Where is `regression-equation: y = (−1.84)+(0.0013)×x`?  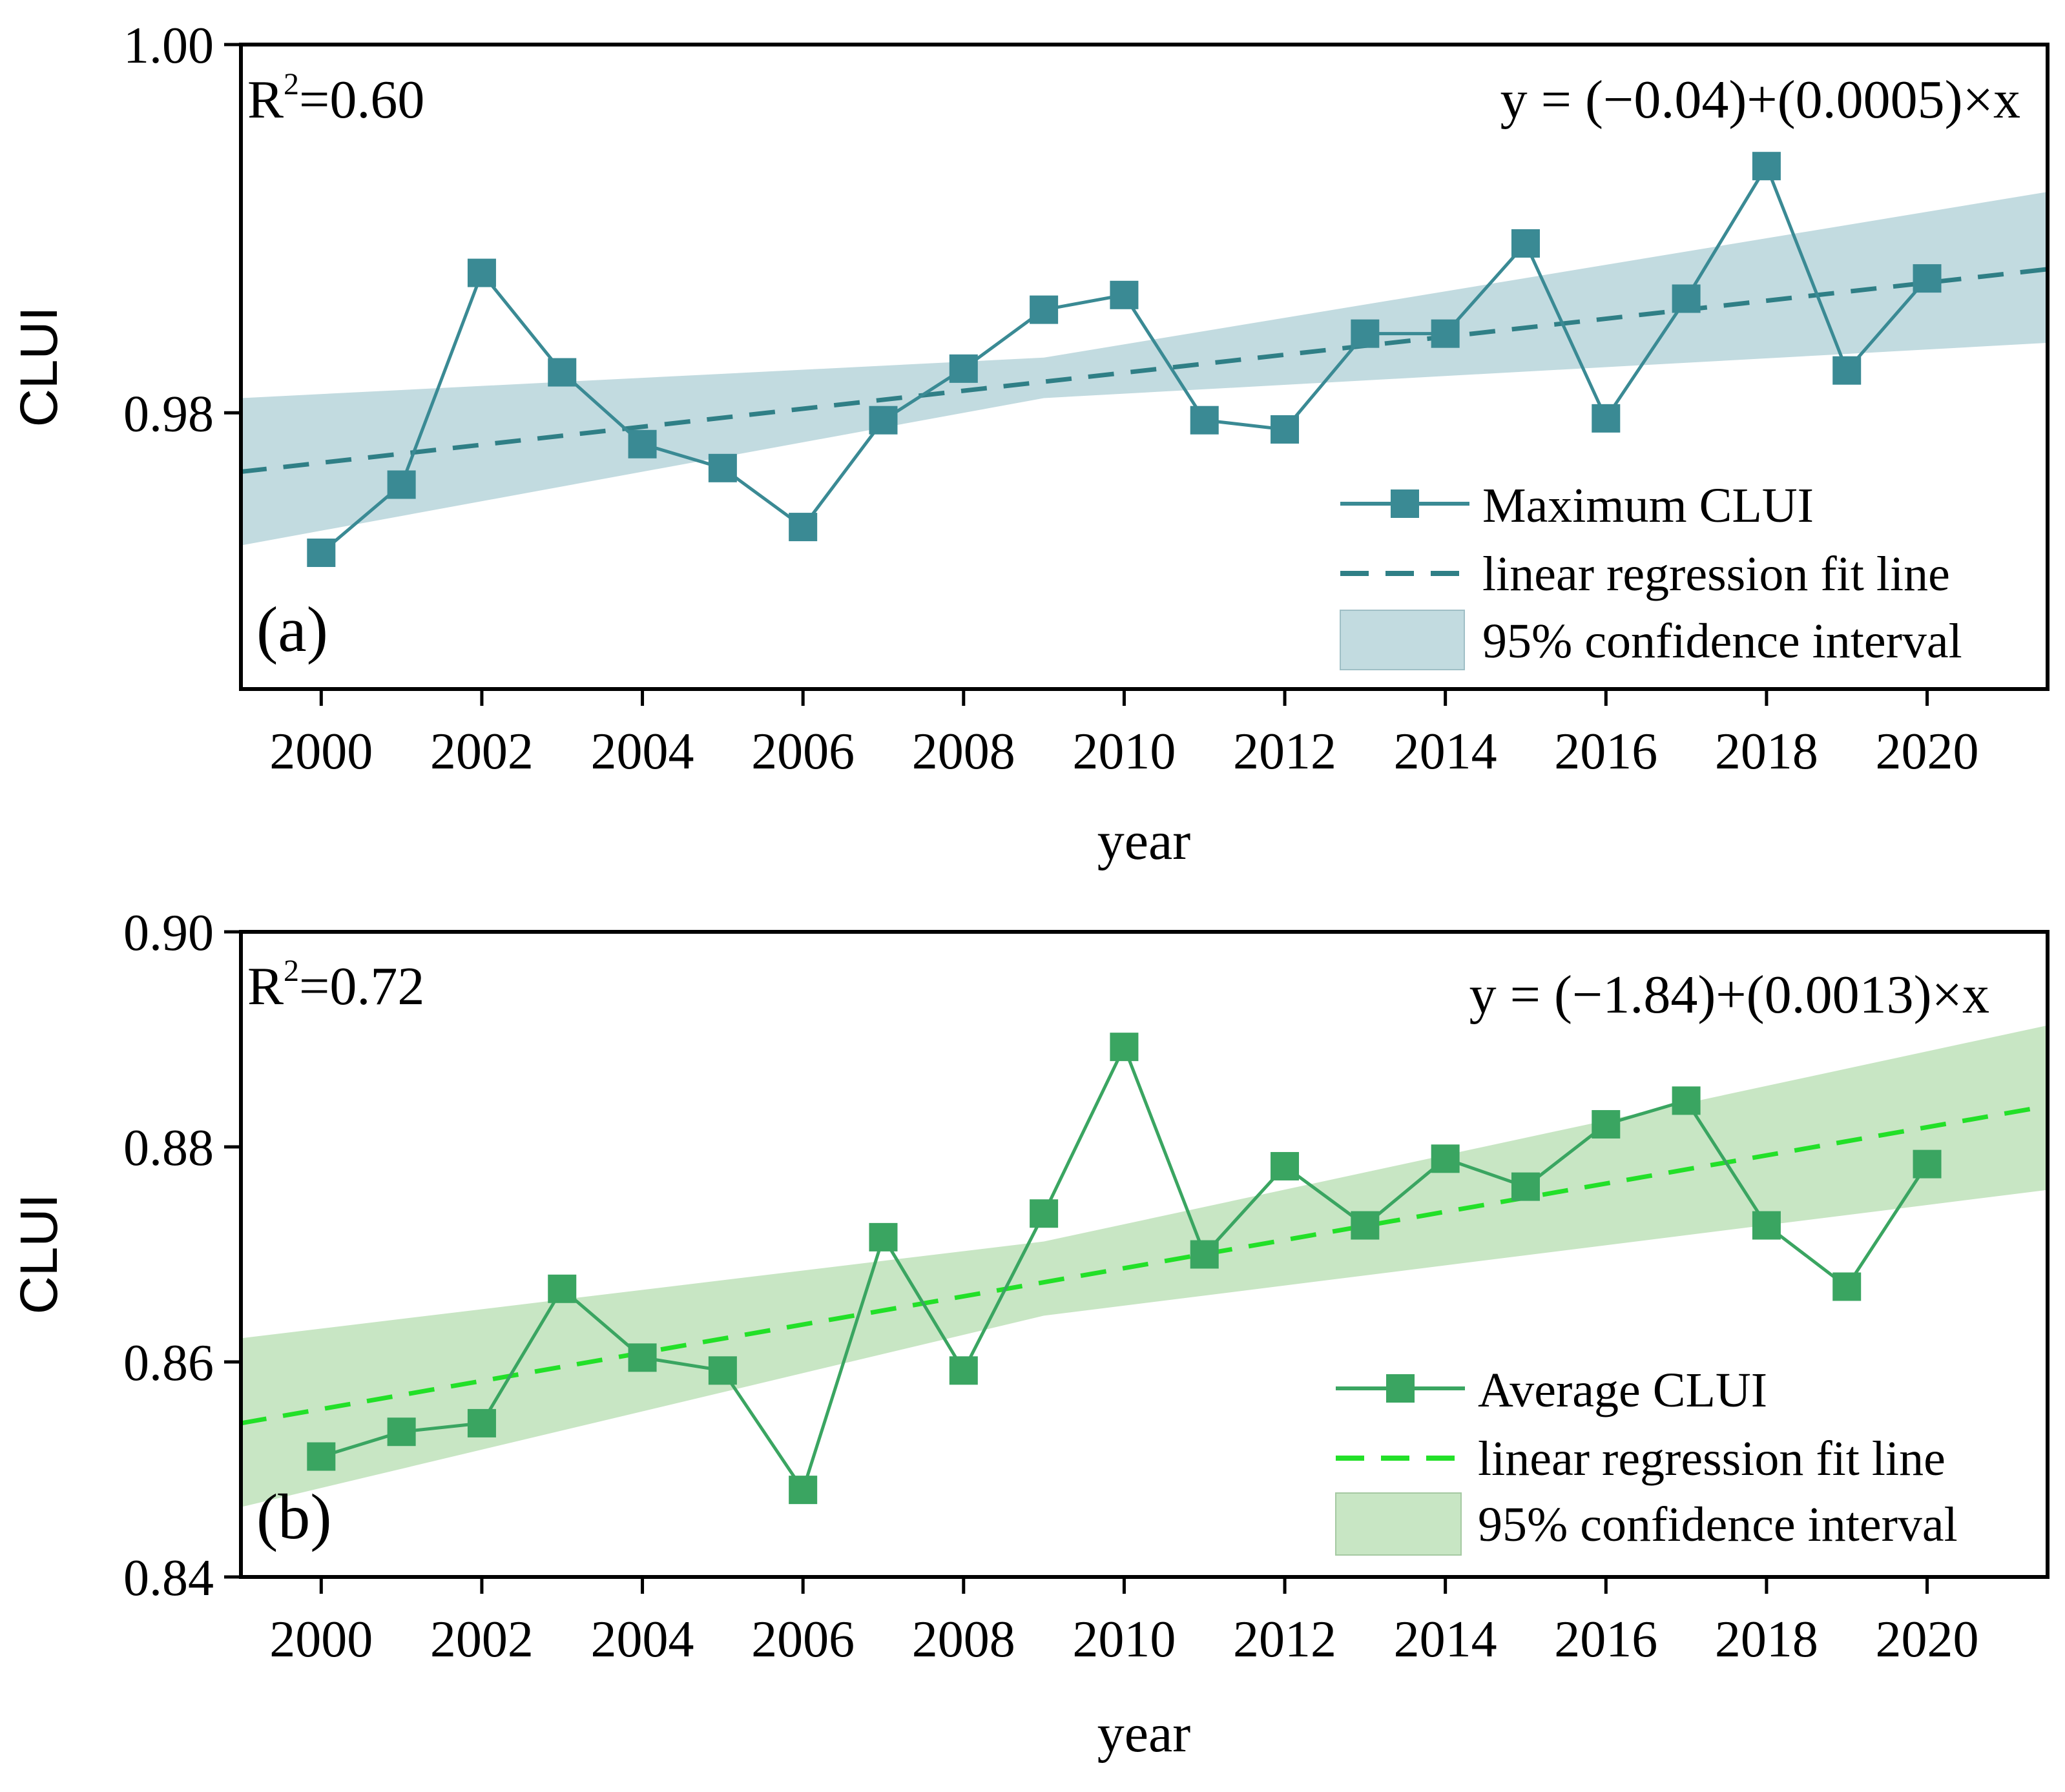
regression-equation: y = (−1.84)+(0.0013)×x is located at coordinates (1729, 995).